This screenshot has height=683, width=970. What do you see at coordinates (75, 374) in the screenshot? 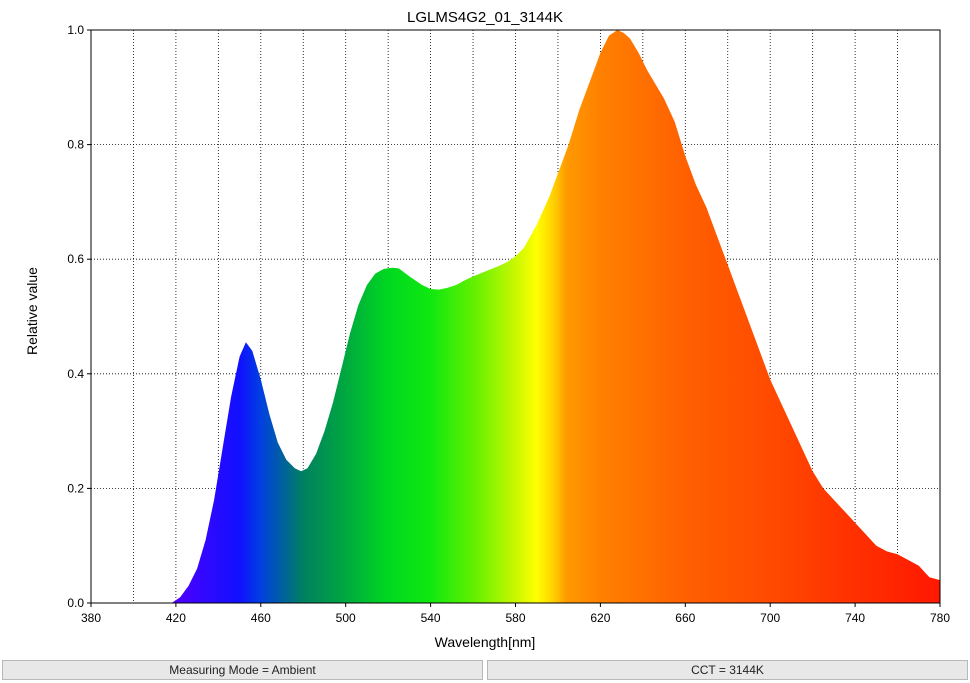
I see `y-tick-label: 0.4` at bounding box center [75, 374].